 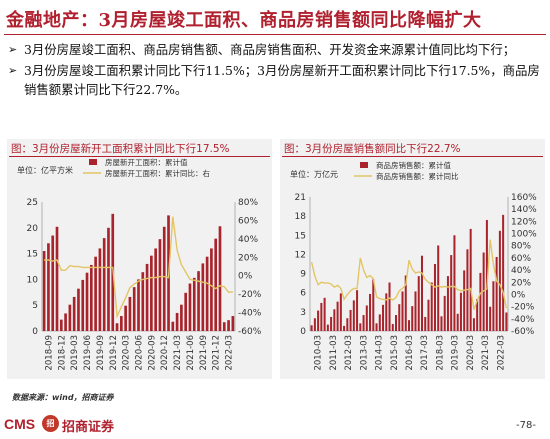 I want to click on y-left-tick-label: 0, so click(x=303, y=332).